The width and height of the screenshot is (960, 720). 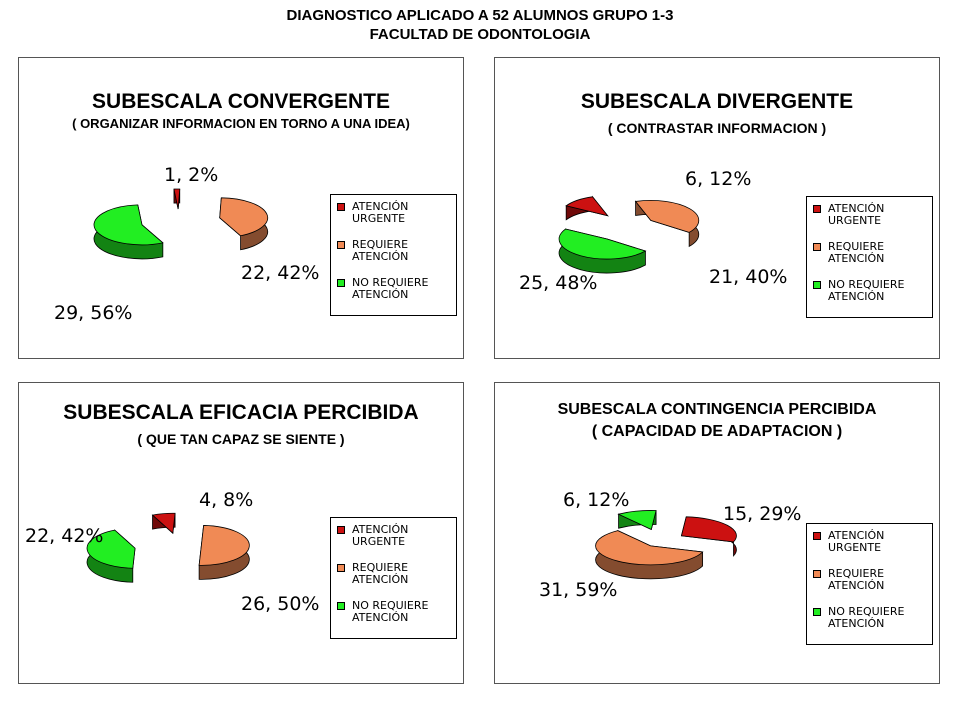 I want to click on data-label-requires: 26, 50%, so click(x=280, y=604).